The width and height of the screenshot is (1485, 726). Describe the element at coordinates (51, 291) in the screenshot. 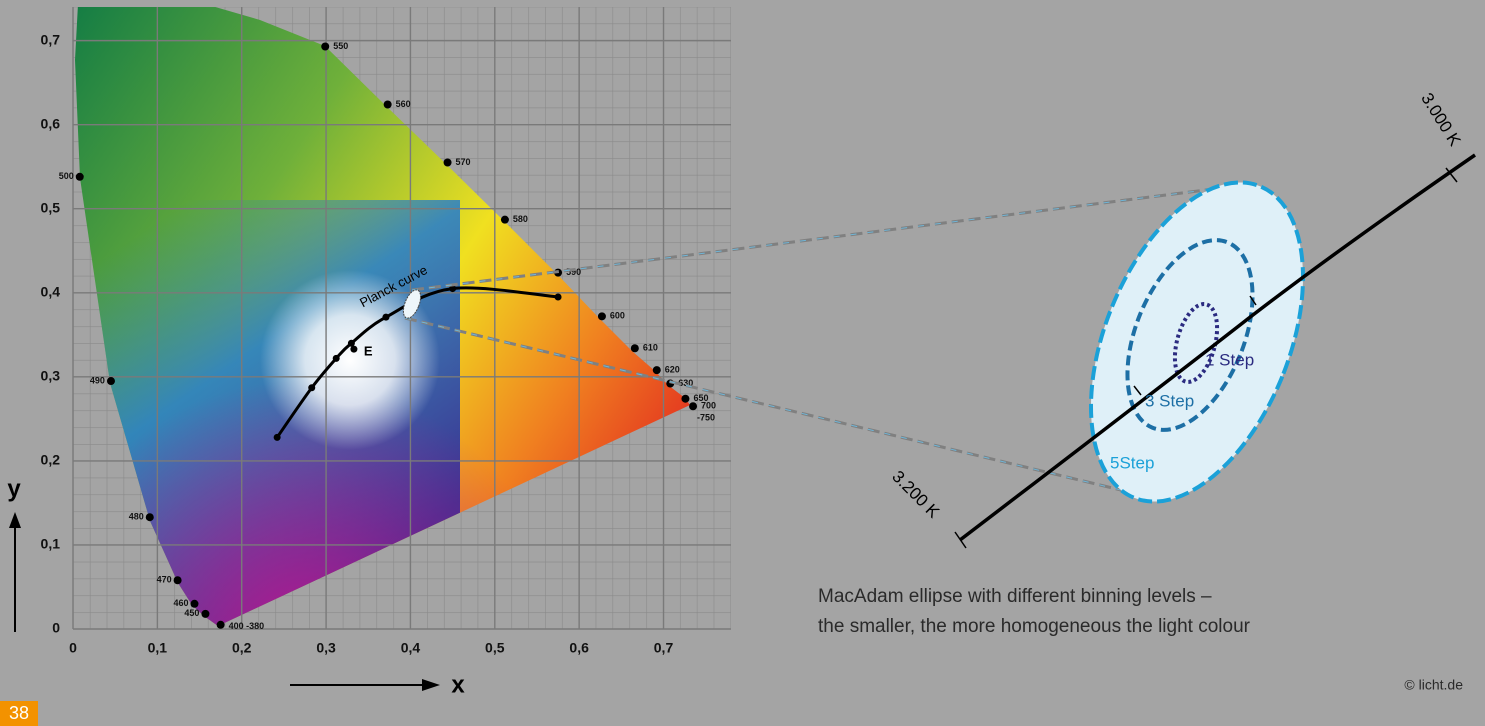

I see `y-tick-label: 0,4` at that location.